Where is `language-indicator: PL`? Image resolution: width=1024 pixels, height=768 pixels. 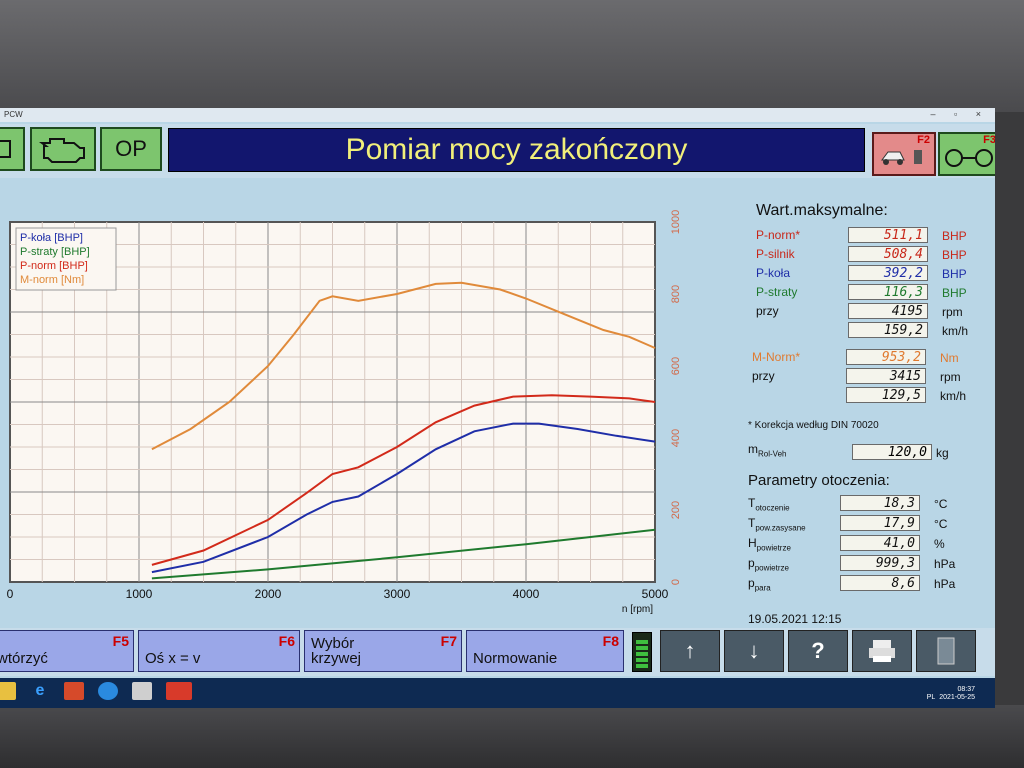
language-indicator: PL is located at coordinates (931, 697).